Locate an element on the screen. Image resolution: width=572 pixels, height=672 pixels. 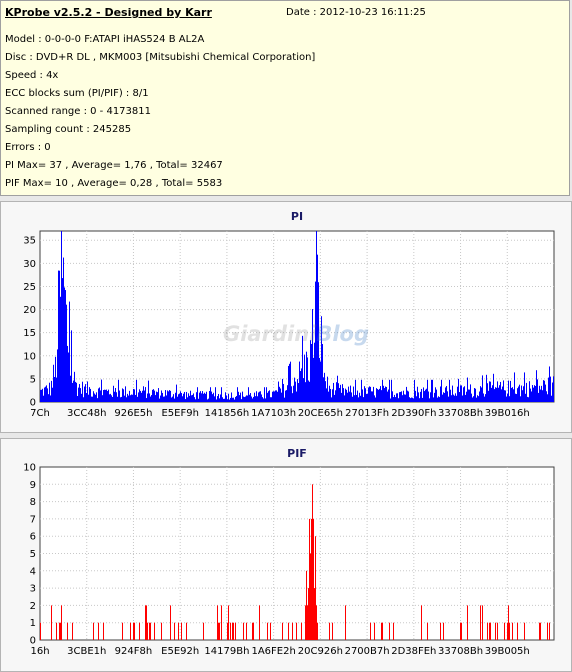
y-tick-label: 25 is located at coordinates (29, 287).